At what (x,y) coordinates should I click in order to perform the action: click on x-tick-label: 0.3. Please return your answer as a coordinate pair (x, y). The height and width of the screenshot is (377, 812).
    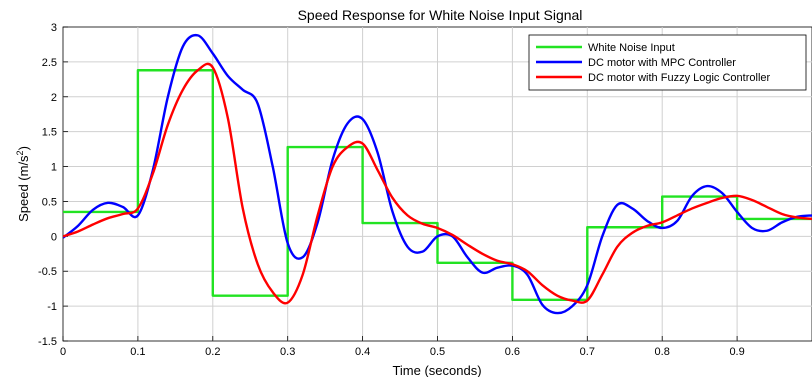
    Looking at the image, I should click on (287, 352).